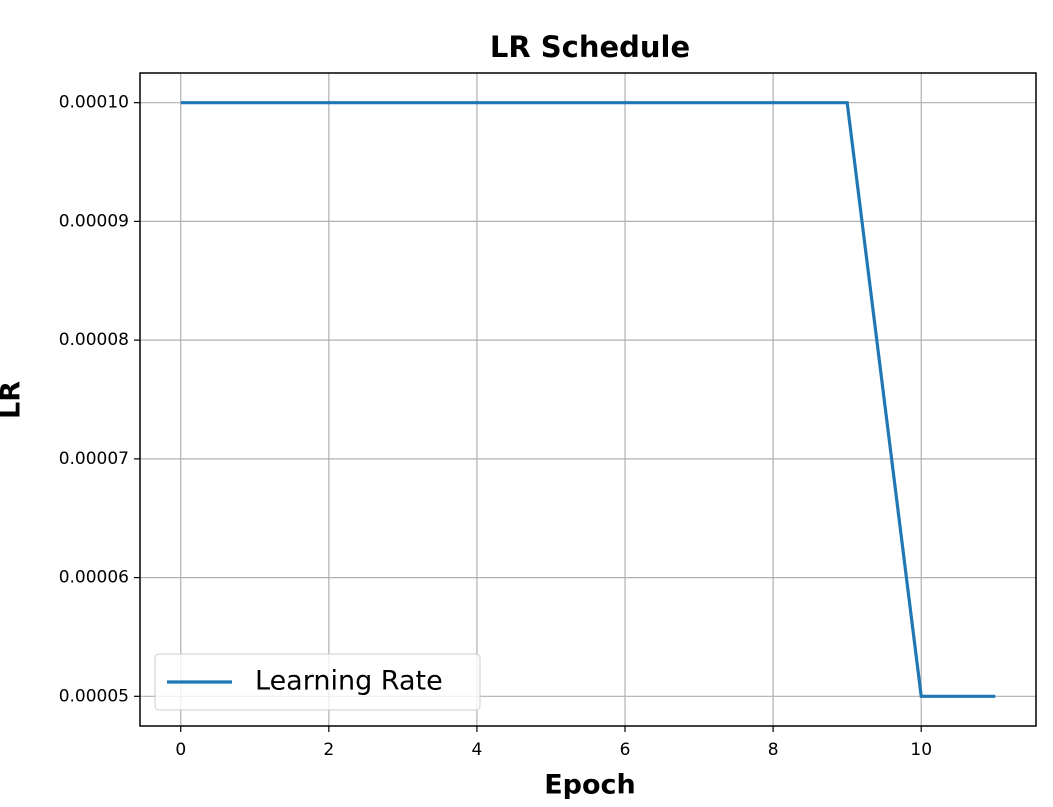 Image resolution: width=1053 pixels, height=807 pixels. Describe the element at coordinates (773, 750) in the screenshot. I see `x-tick-label: 8` at that location.